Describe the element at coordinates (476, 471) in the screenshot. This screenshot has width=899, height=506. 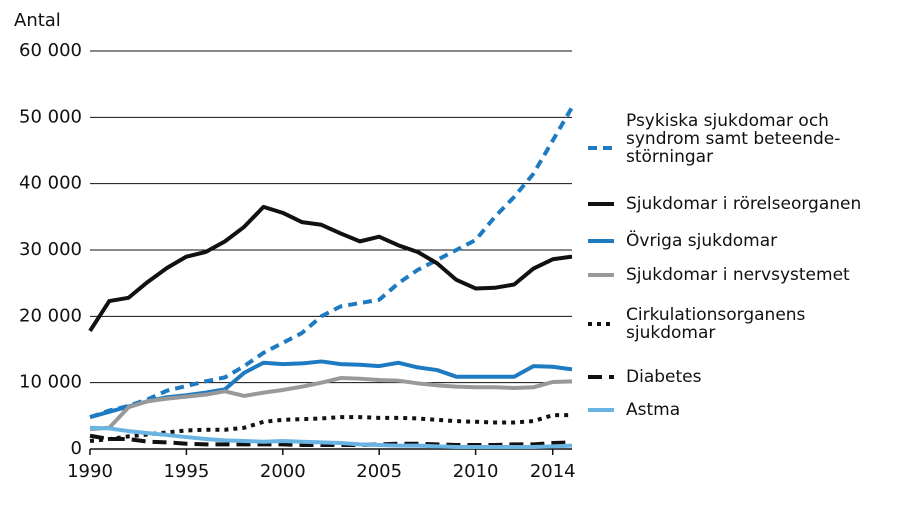
I see `x-tick-label: 2010` at that location.